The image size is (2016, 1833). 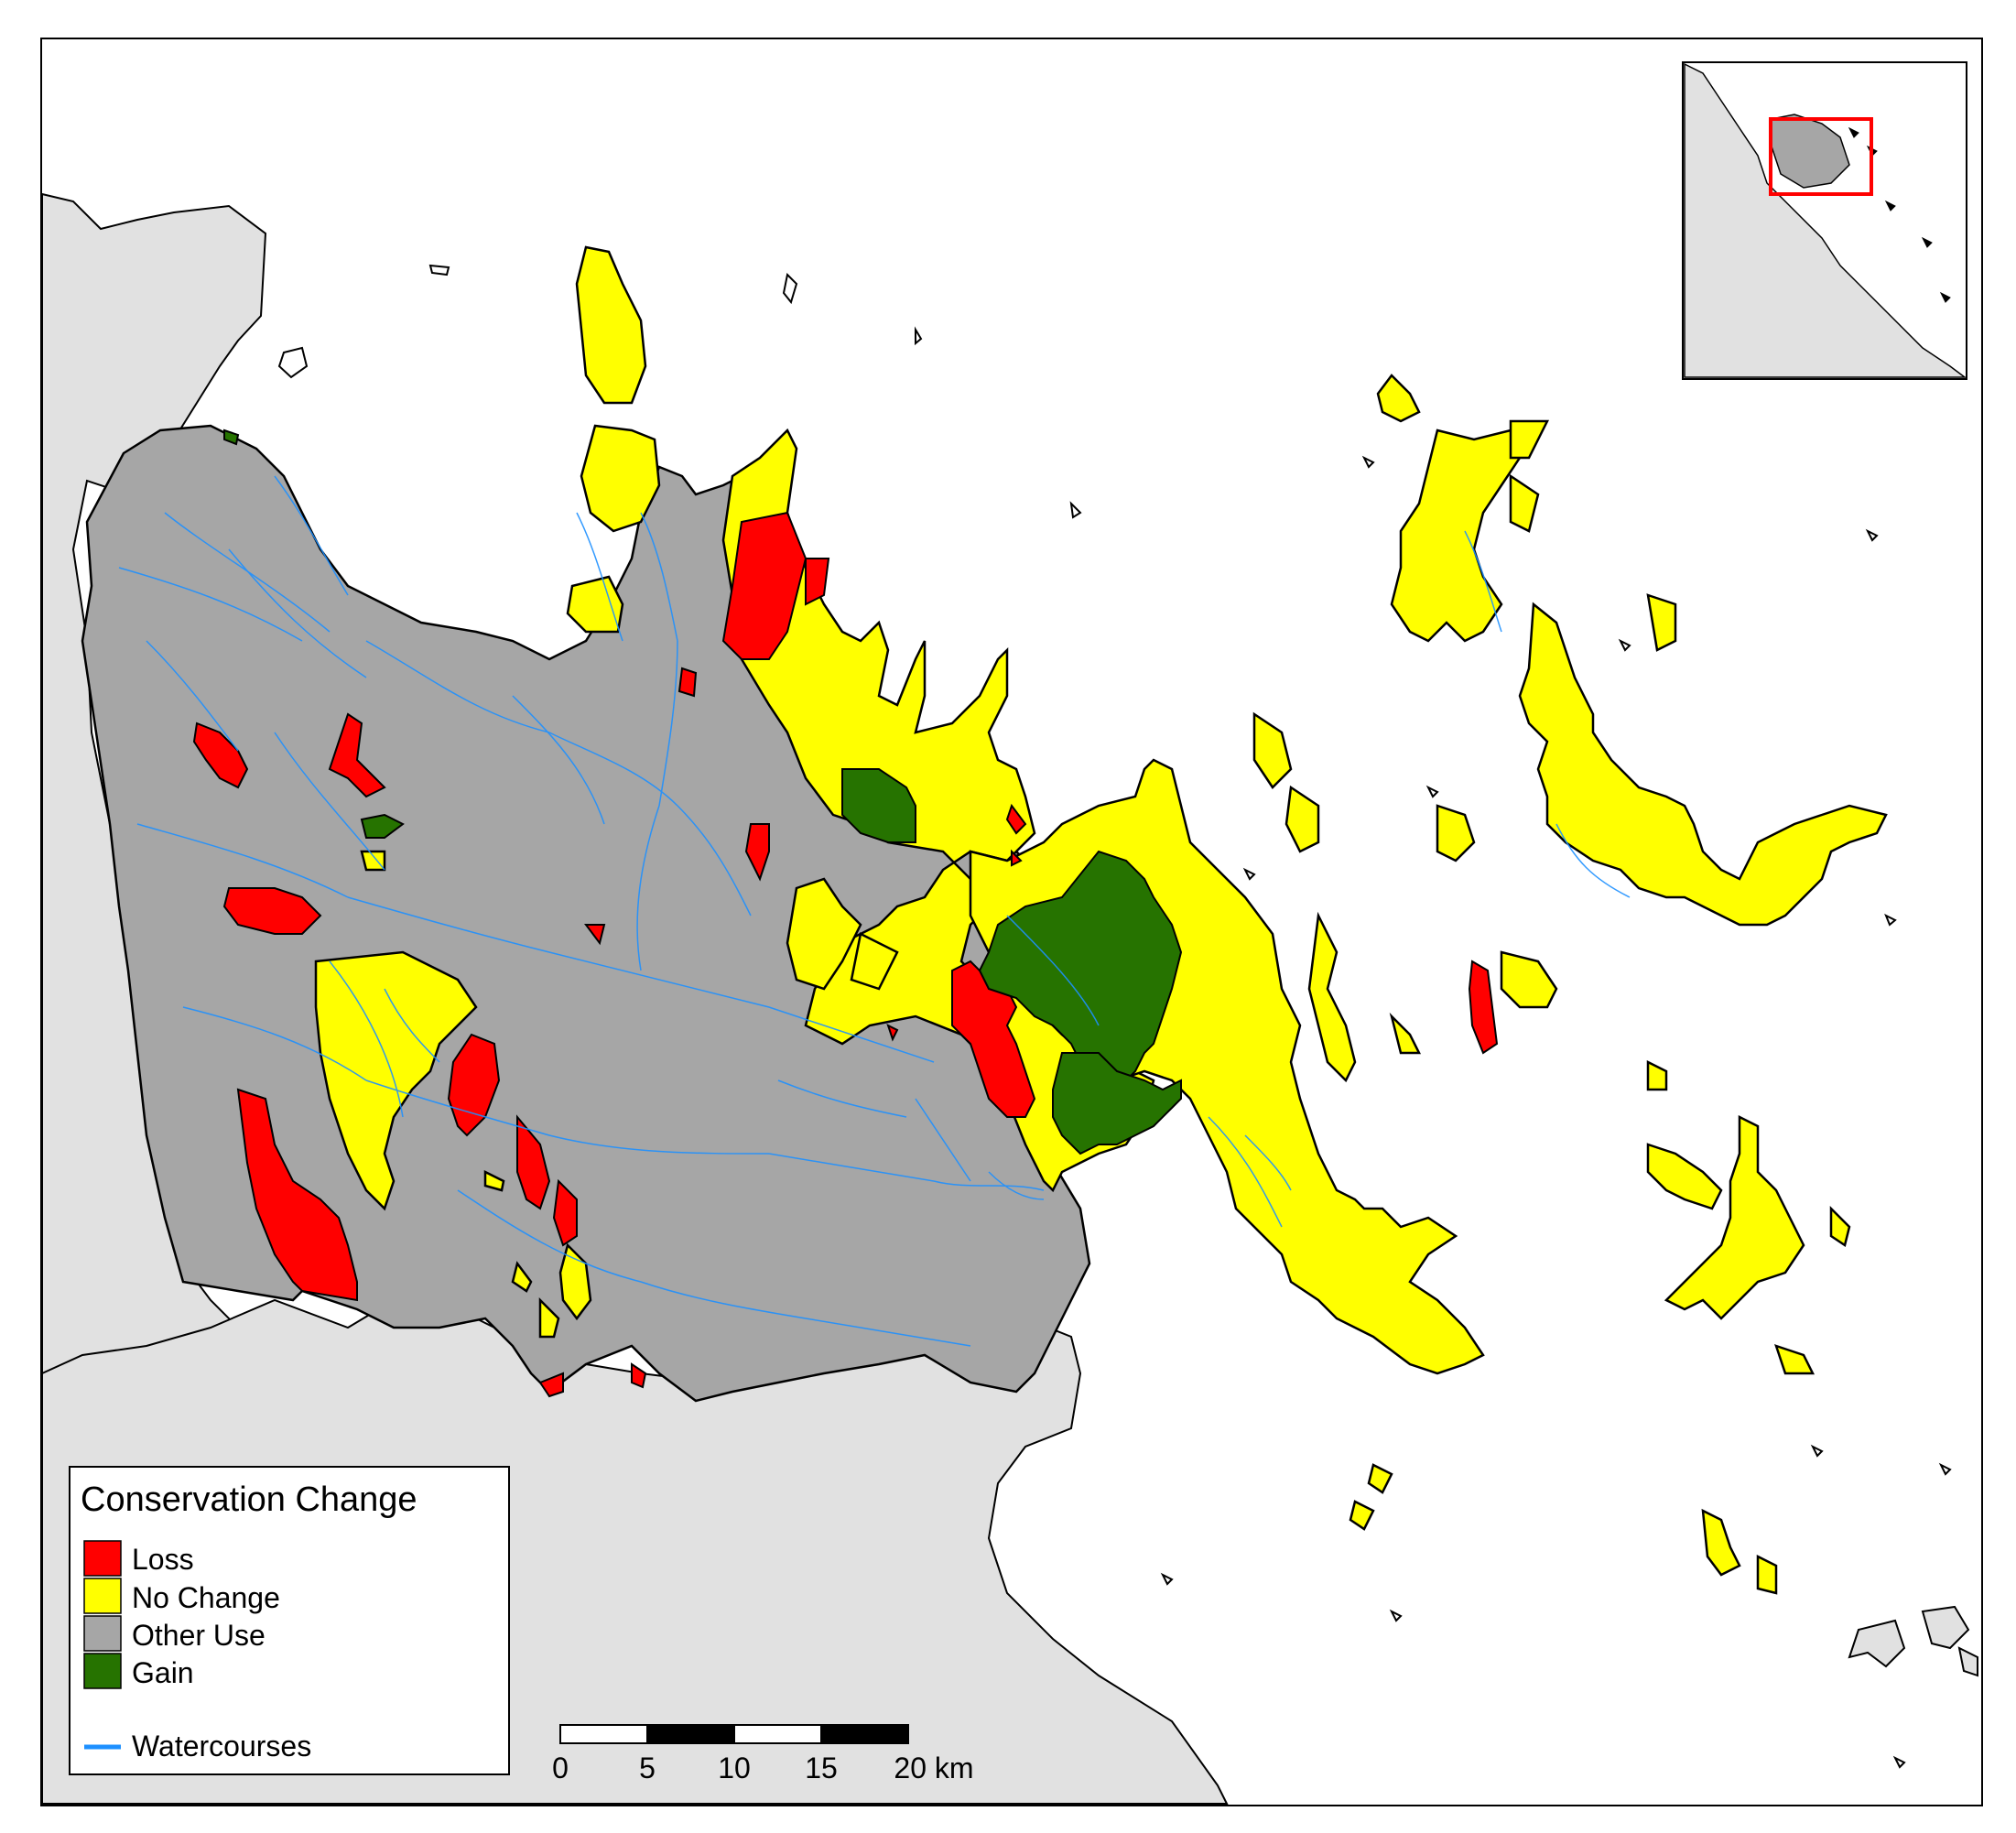 What do you see at coordinates (1899, 215) in the screenshot?
I see `inset-islands` at bounding box center [1899, 215].